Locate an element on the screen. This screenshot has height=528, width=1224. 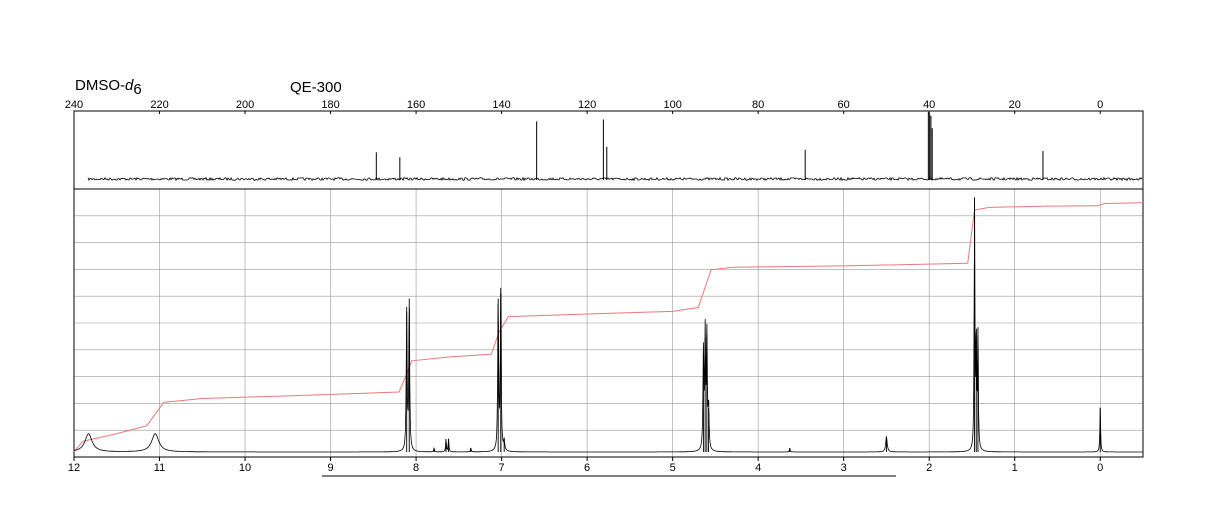
c13-tick-label: 240 is located at coordinates (74, 105).